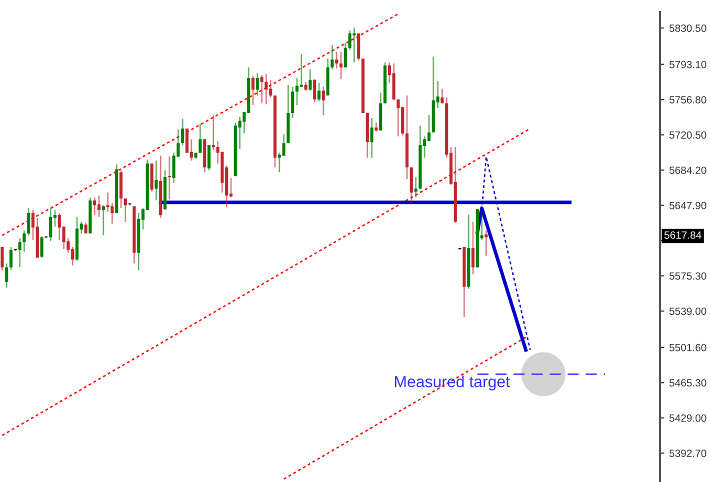 The width and height of the screenshot is (710, 482). Describe the element at coordinates (687, 100) in the screenshot. I see `y-tick-label: 5756.80` at that location.